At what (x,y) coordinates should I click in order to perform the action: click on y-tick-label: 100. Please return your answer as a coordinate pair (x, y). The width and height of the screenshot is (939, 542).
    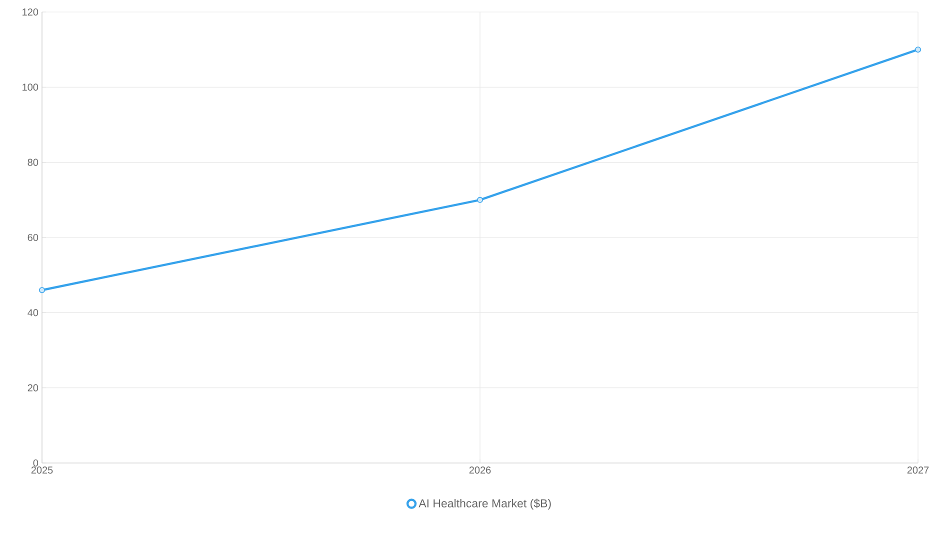
    Looking at the image, I should click on (30, 87).